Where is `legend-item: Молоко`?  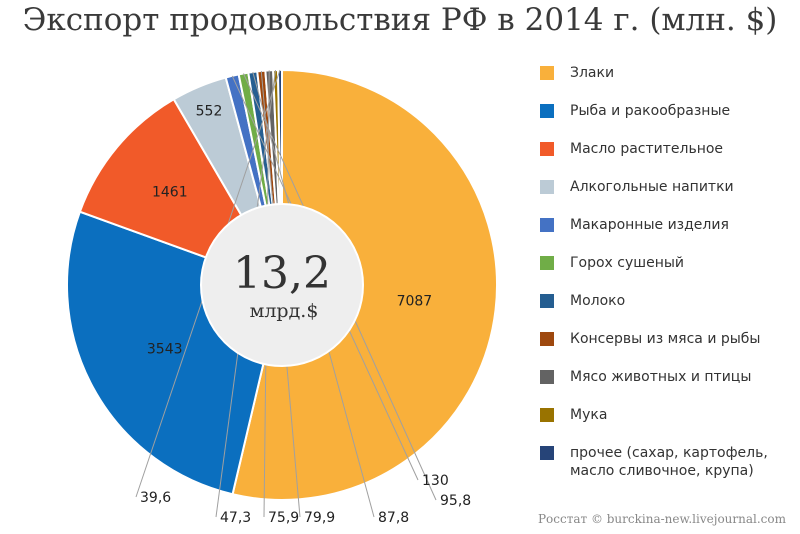 legend-item: Молоко is located at coordinates (657, 301).